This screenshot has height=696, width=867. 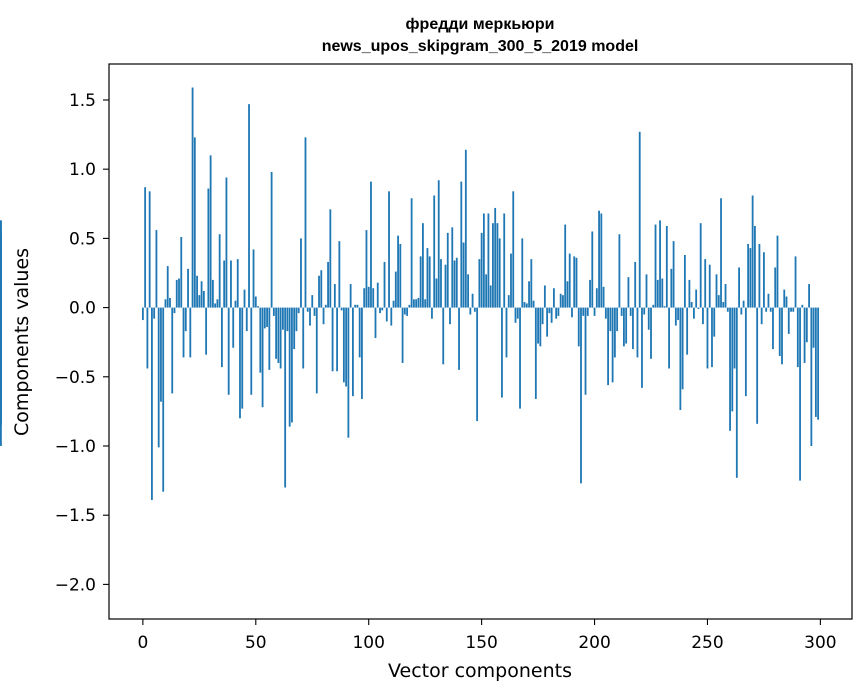 What do you see at coordinates (594, 643) in the screenshot?
I see `x-tick-label: 200` at bounding box center [594, 643].